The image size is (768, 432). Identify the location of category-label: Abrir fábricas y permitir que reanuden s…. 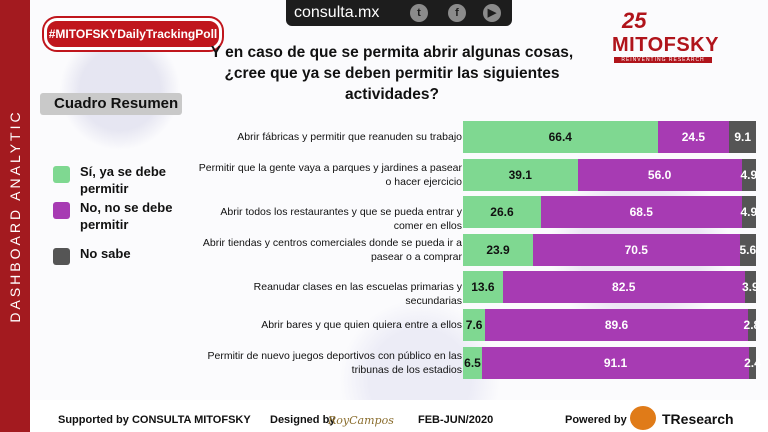
(349, 137).